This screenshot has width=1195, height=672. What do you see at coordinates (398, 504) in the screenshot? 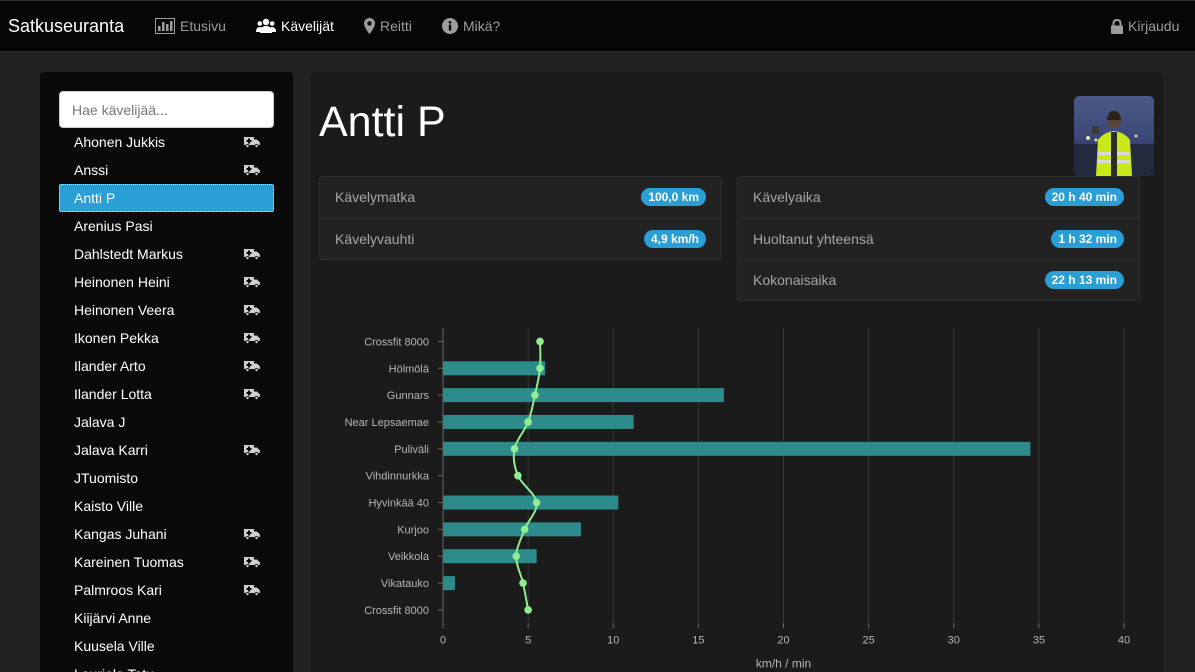
I see `y-tick-label: Hyvinkää 40` at bounding box center [398, 504].